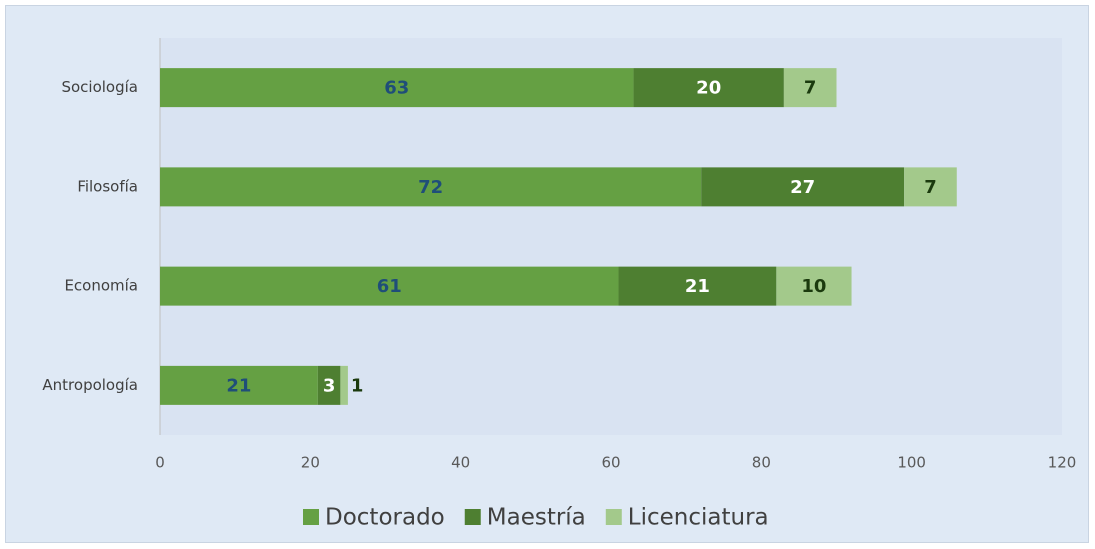 The width and height of the screenshot is (1095, 549). Describe the element at coordinates (107, 186) in the screenshot. I see `y-tick-label: Filosofía` at that location.